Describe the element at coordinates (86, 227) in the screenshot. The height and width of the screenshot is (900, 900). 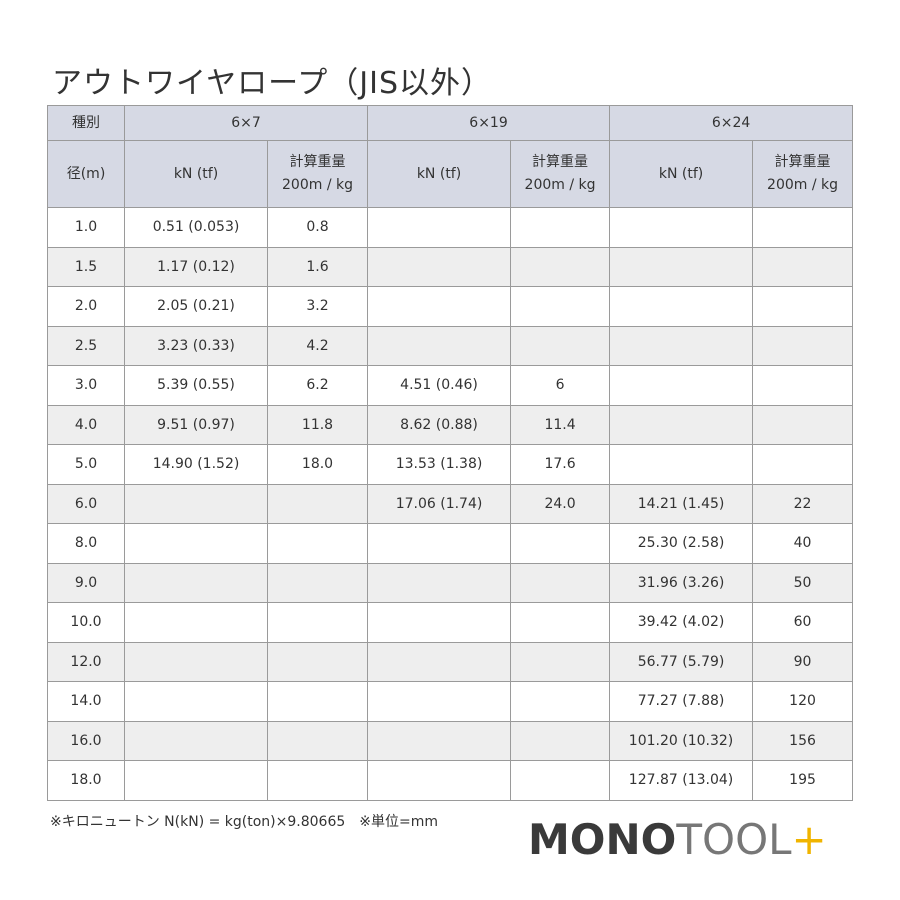
I see `diameter-cell: 1.0` at that location.